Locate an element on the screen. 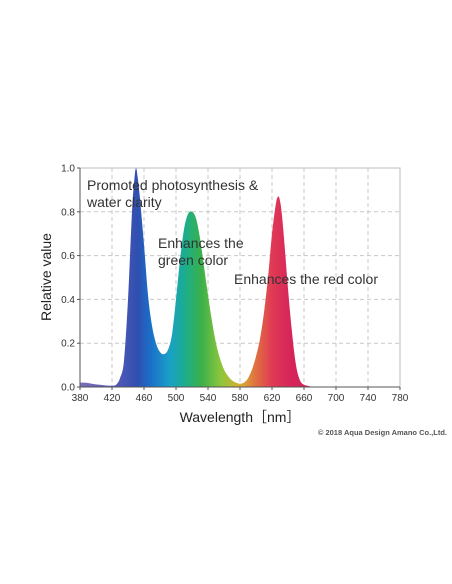 The image size is (452, 584). y-tick-labels: 0.0 0.2 0.4 0.6 0.8 1.0 is located at coordinates (70, 279).